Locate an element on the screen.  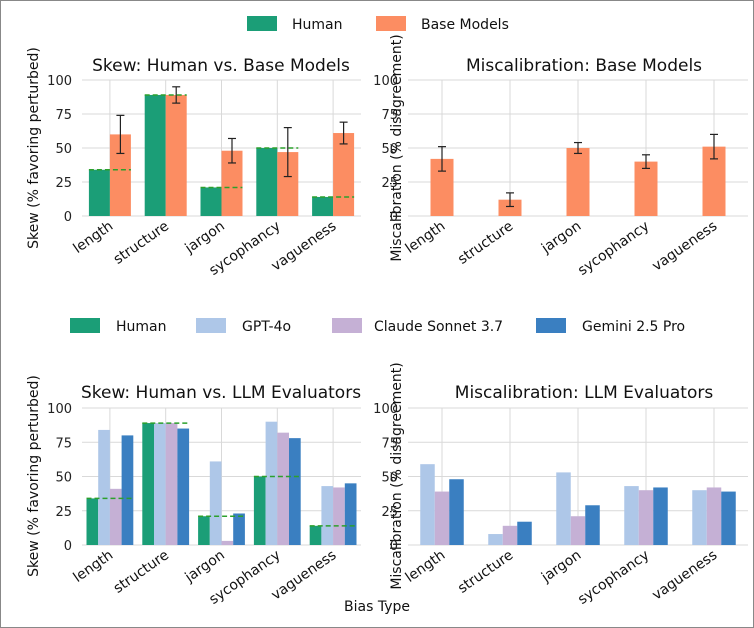
bar-gpt-4o-vagueness is located at coordinates (699, 517).